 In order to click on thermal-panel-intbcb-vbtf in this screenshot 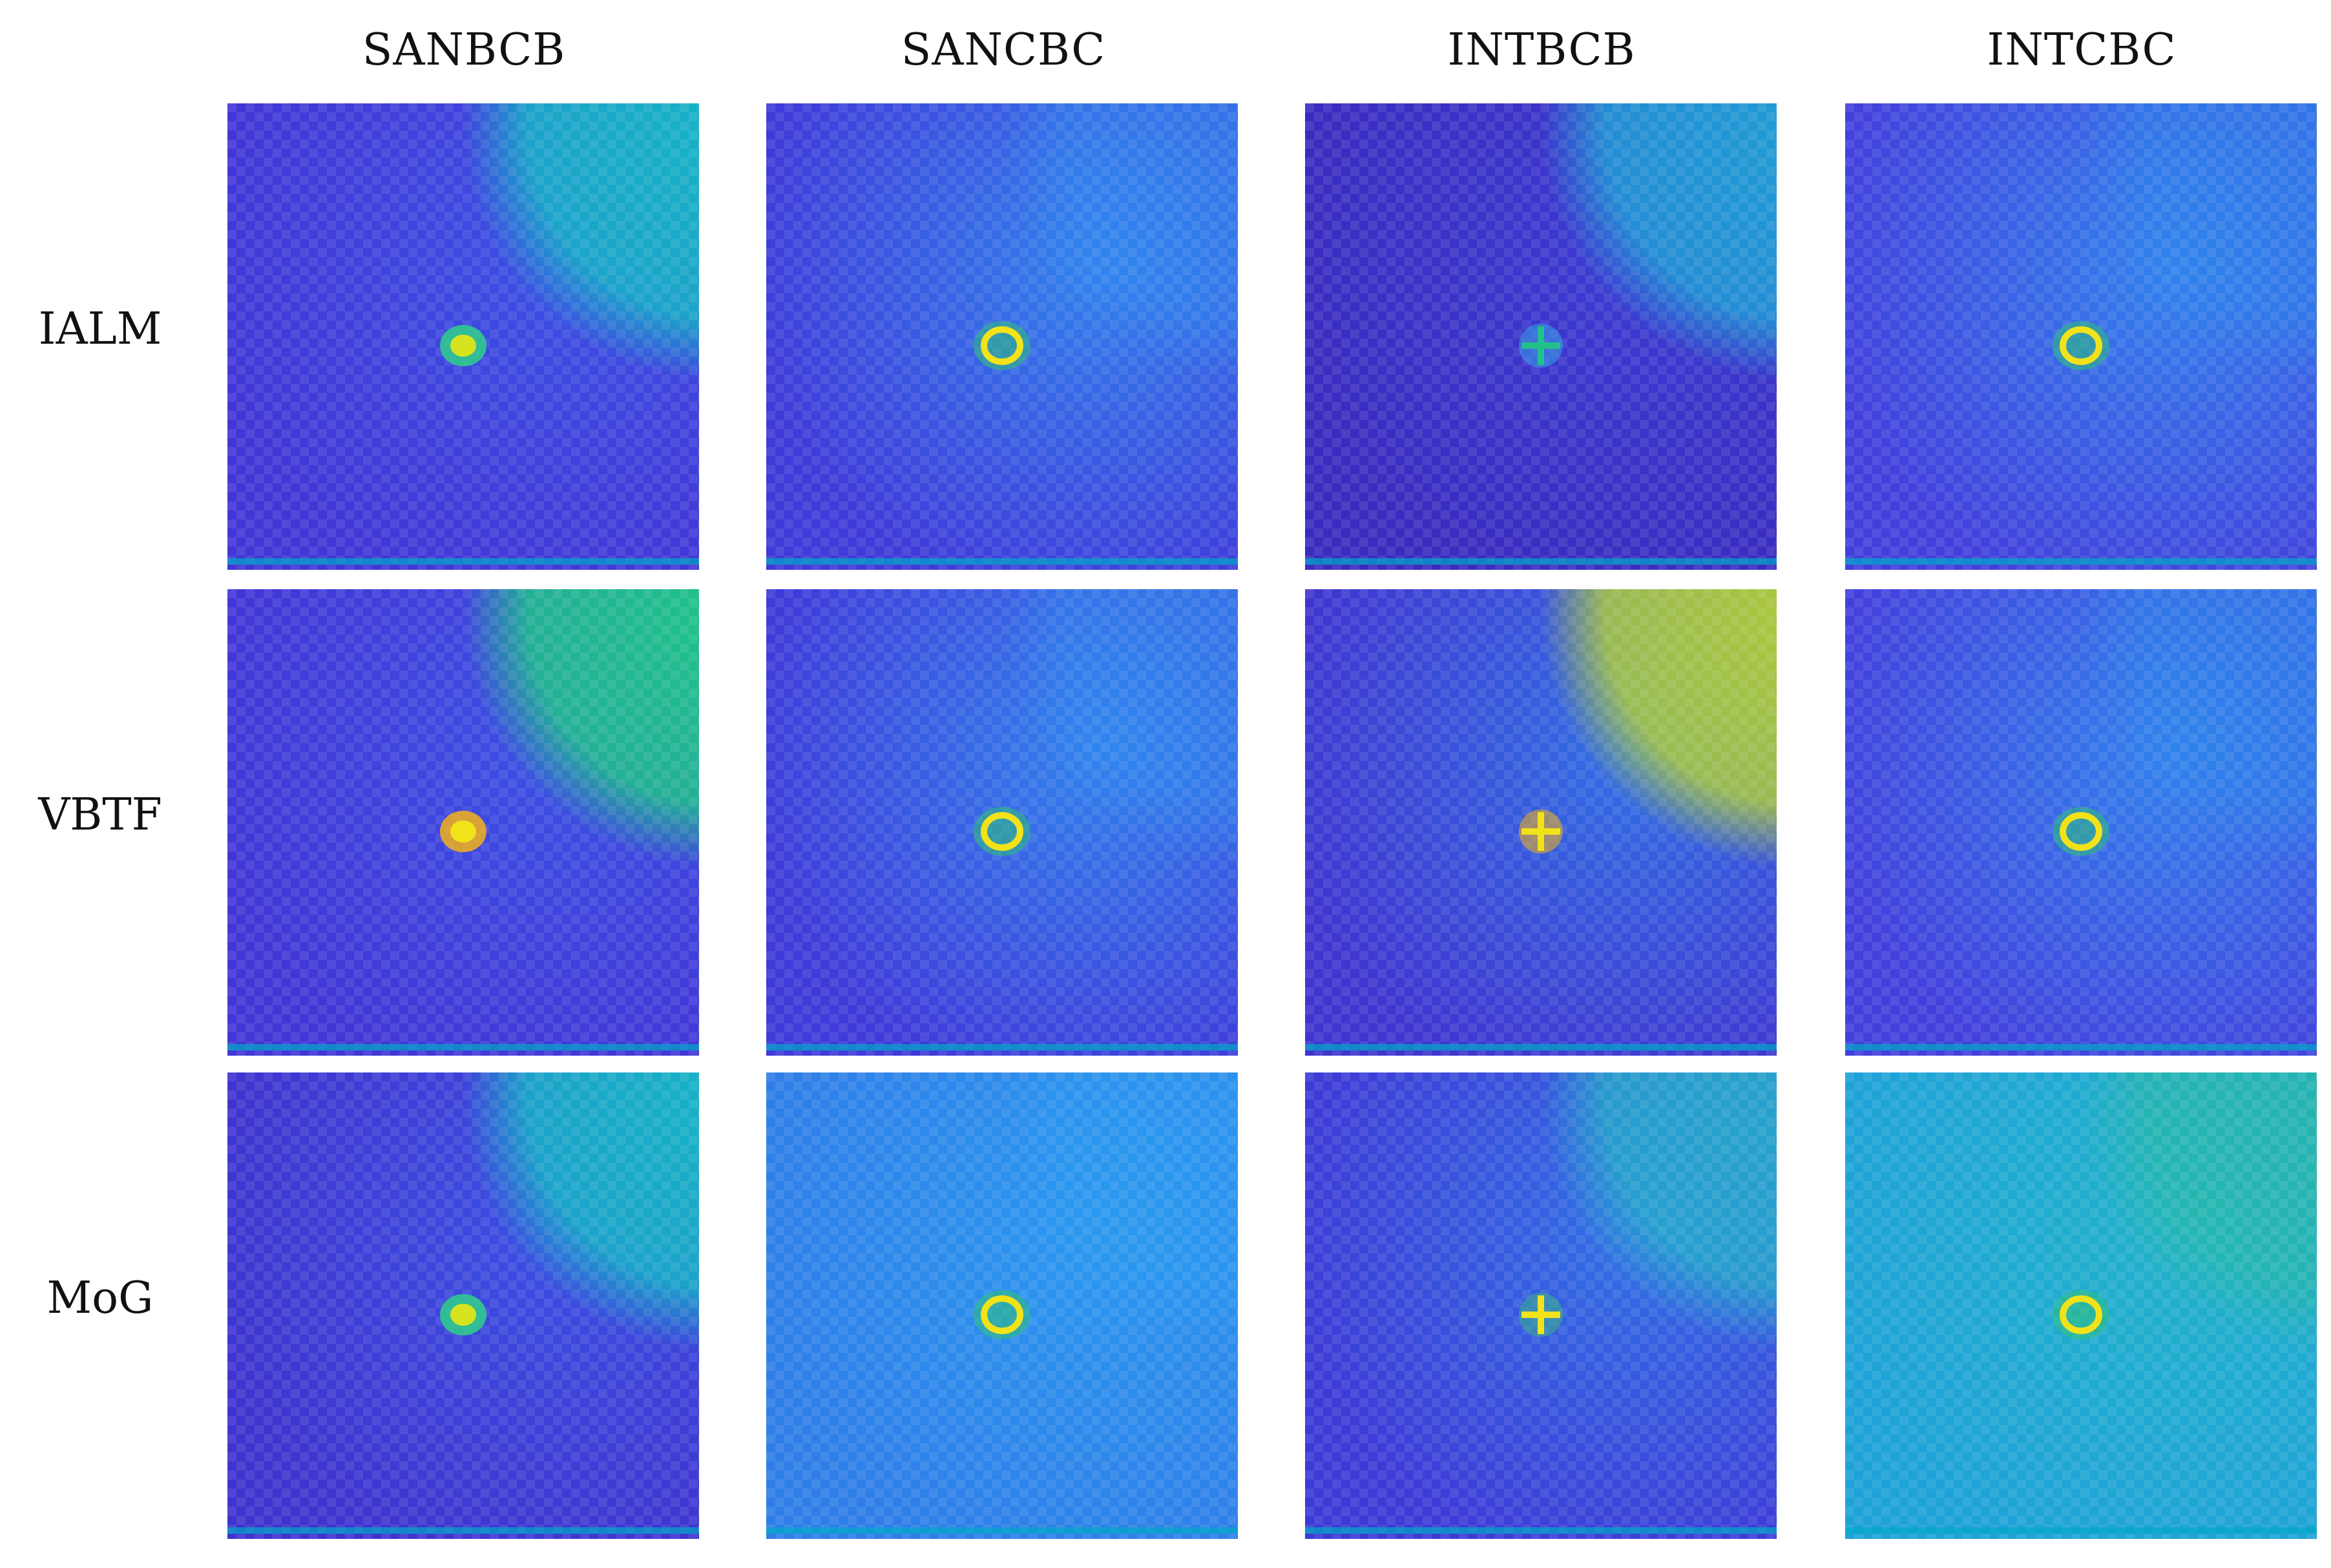, I will do `click(1541, 822)`.